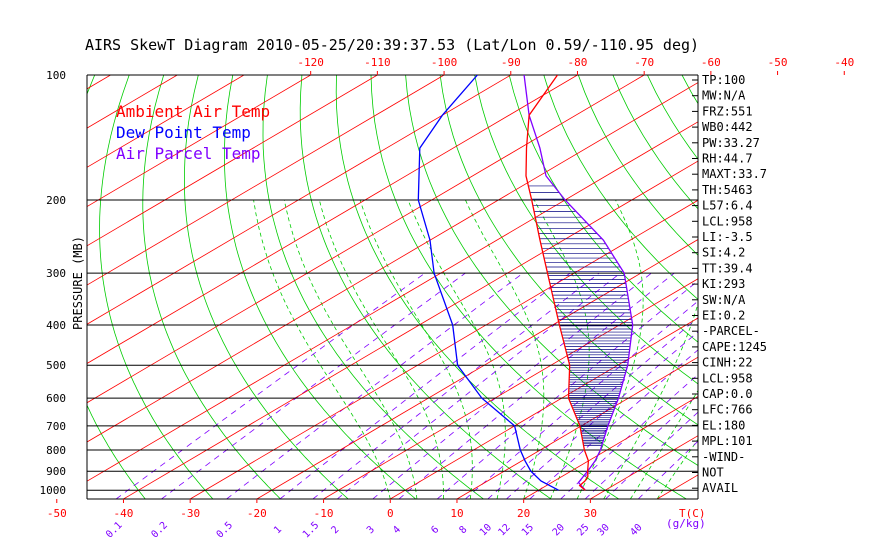  What do you see at coordinates (727, 111) in the screenshot?
I see `index-item: FRZ:551` at bounding box center [727, 111].